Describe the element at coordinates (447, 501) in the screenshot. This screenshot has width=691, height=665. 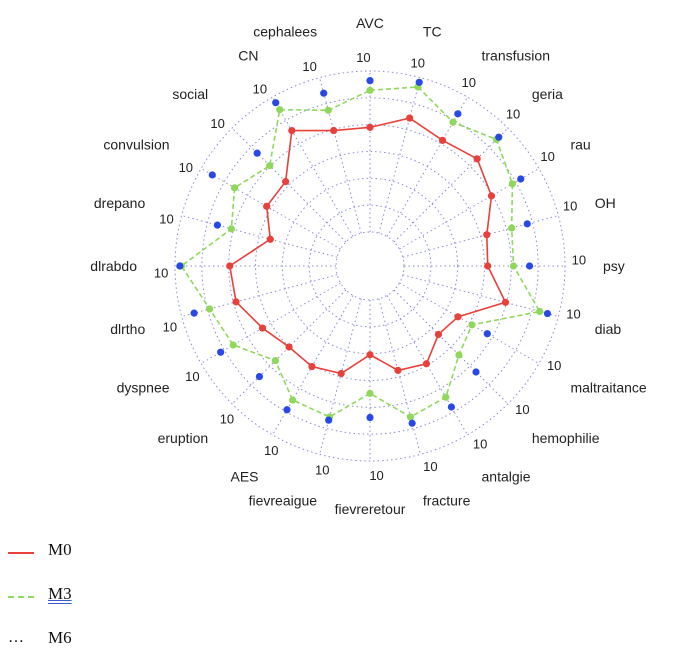
I see `axis-label-fracture: fracture` at that location.